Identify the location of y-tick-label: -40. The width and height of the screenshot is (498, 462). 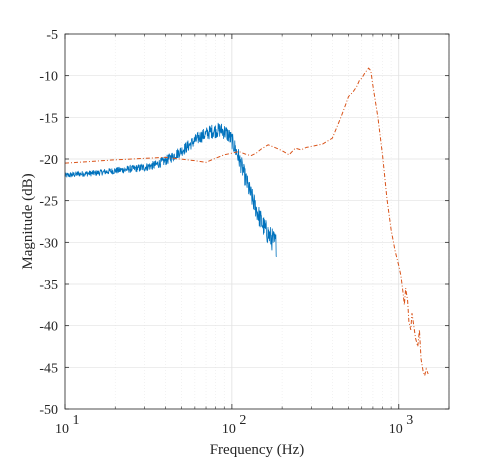
(48, 327).